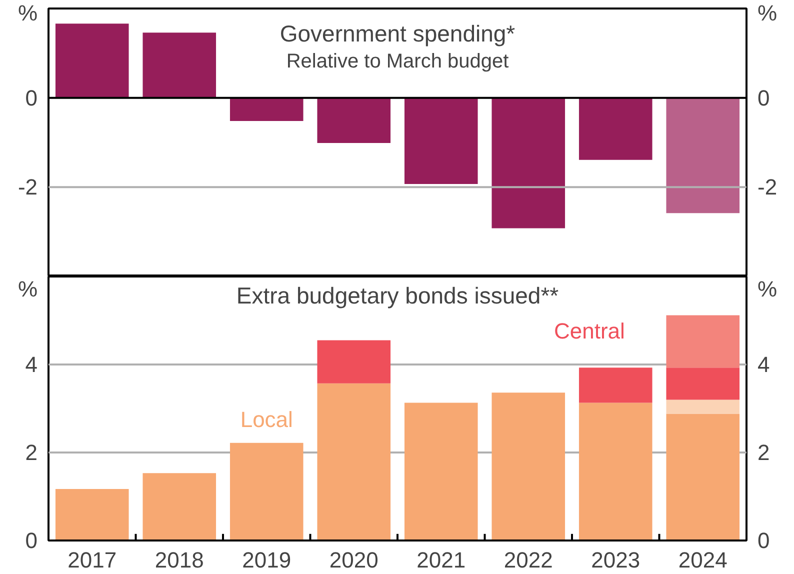 Image resolution: width=794 pixels, height=574 pixels. What do you see at coordinates (398, 61) in the screenshot?
I see `text: Relative to March budget` at bounding box center [398, 61].